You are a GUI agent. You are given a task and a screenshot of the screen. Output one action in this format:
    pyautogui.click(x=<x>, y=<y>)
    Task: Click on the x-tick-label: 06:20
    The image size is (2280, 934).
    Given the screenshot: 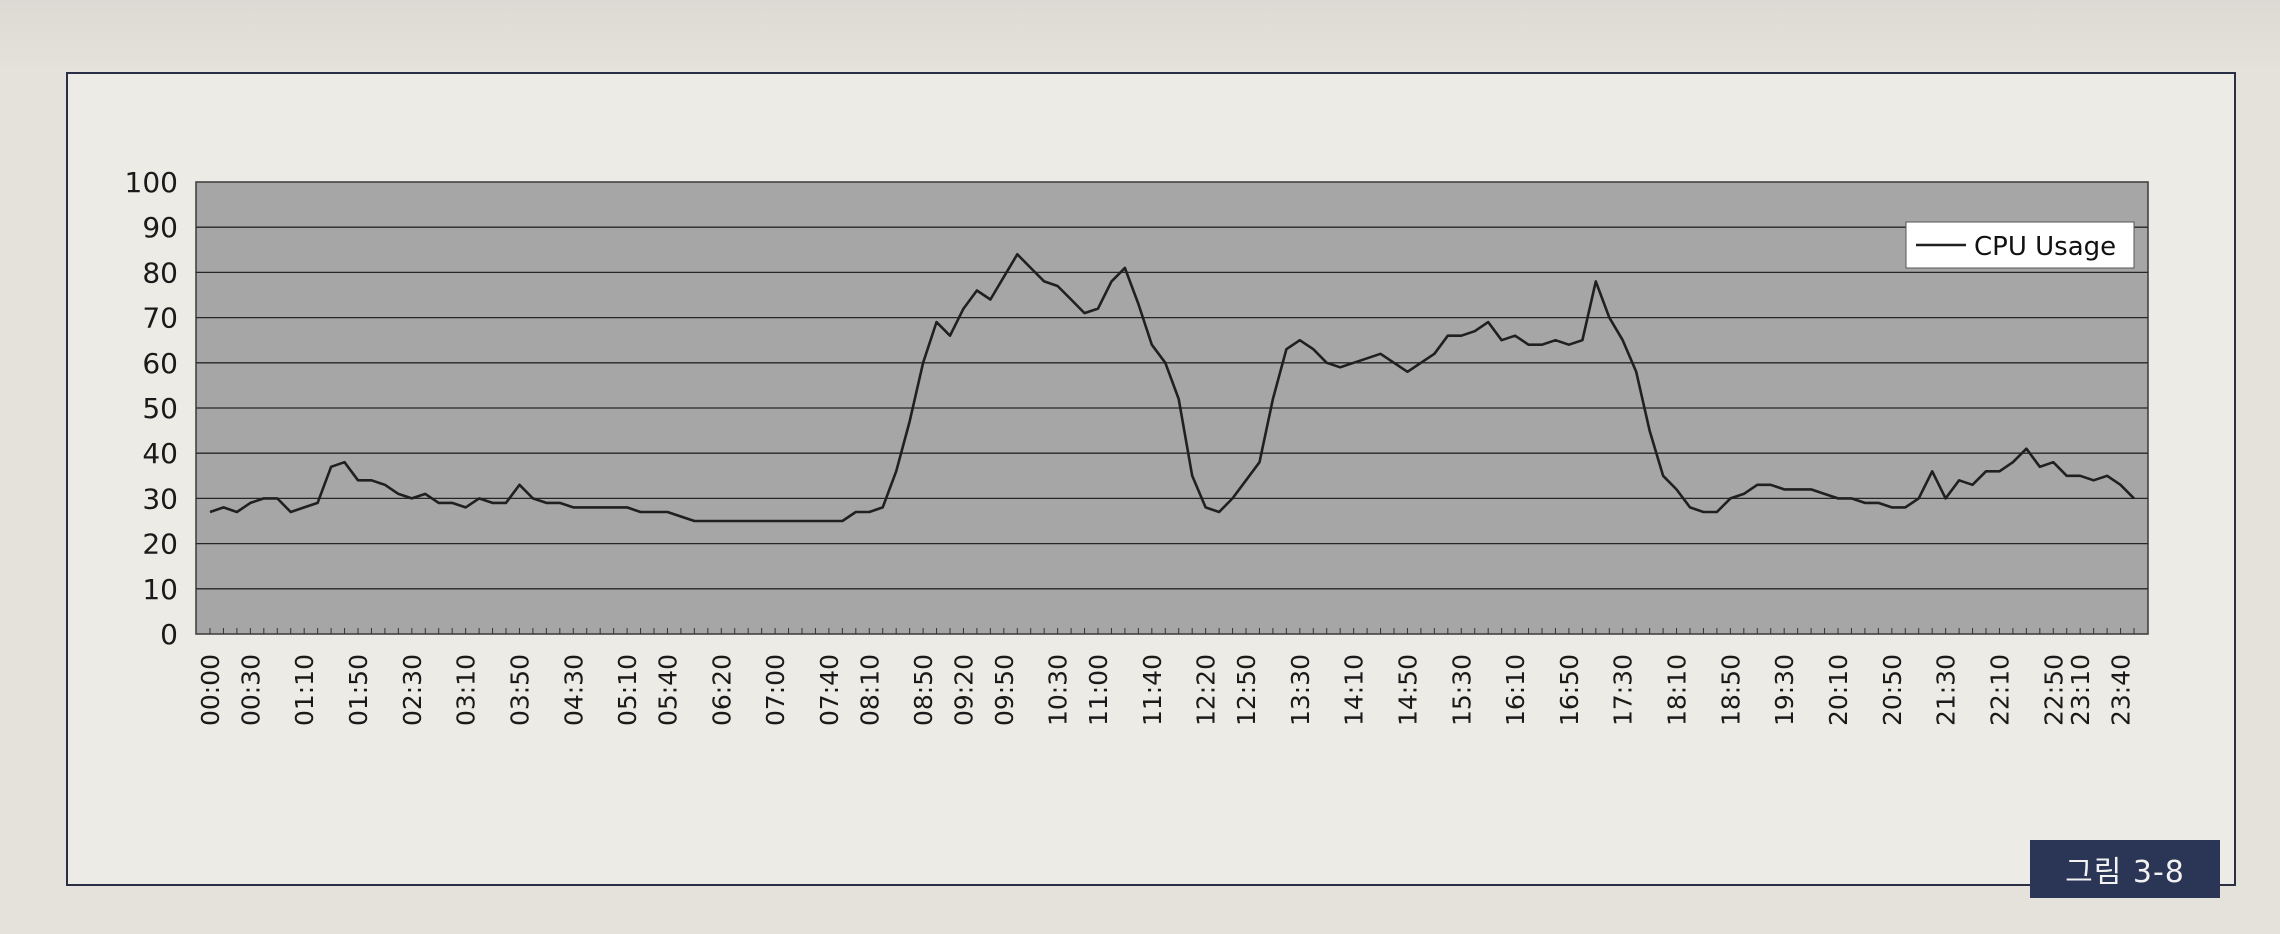 What is the action you would take?
    pyautogui.click(x=721, y=690)
    